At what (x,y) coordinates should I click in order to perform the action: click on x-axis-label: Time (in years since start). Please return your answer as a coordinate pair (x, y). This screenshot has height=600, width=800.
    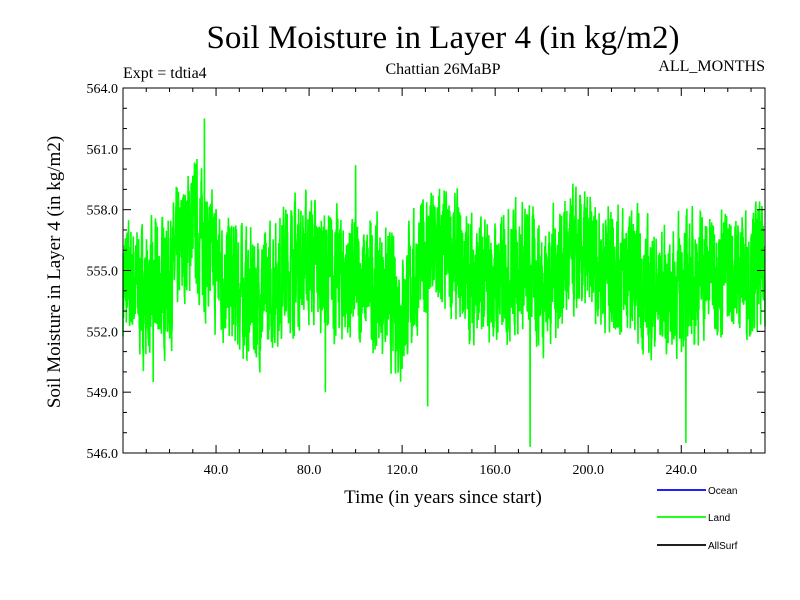
    Looking at the image, I should click on (443, 497).